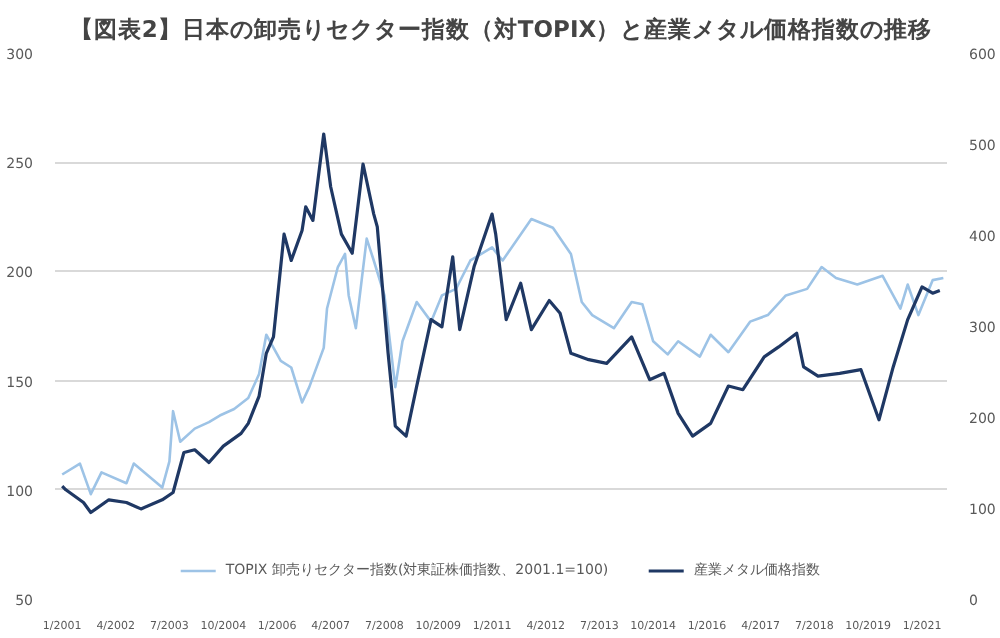  What do you see at coordinates (501, 29) in the screenshot?
I see `chart-title: 【図表2】日本の卸売りセクター指数（対TOPIX）と産業メタル価格指数の推移` at bounding box center [501, 29].